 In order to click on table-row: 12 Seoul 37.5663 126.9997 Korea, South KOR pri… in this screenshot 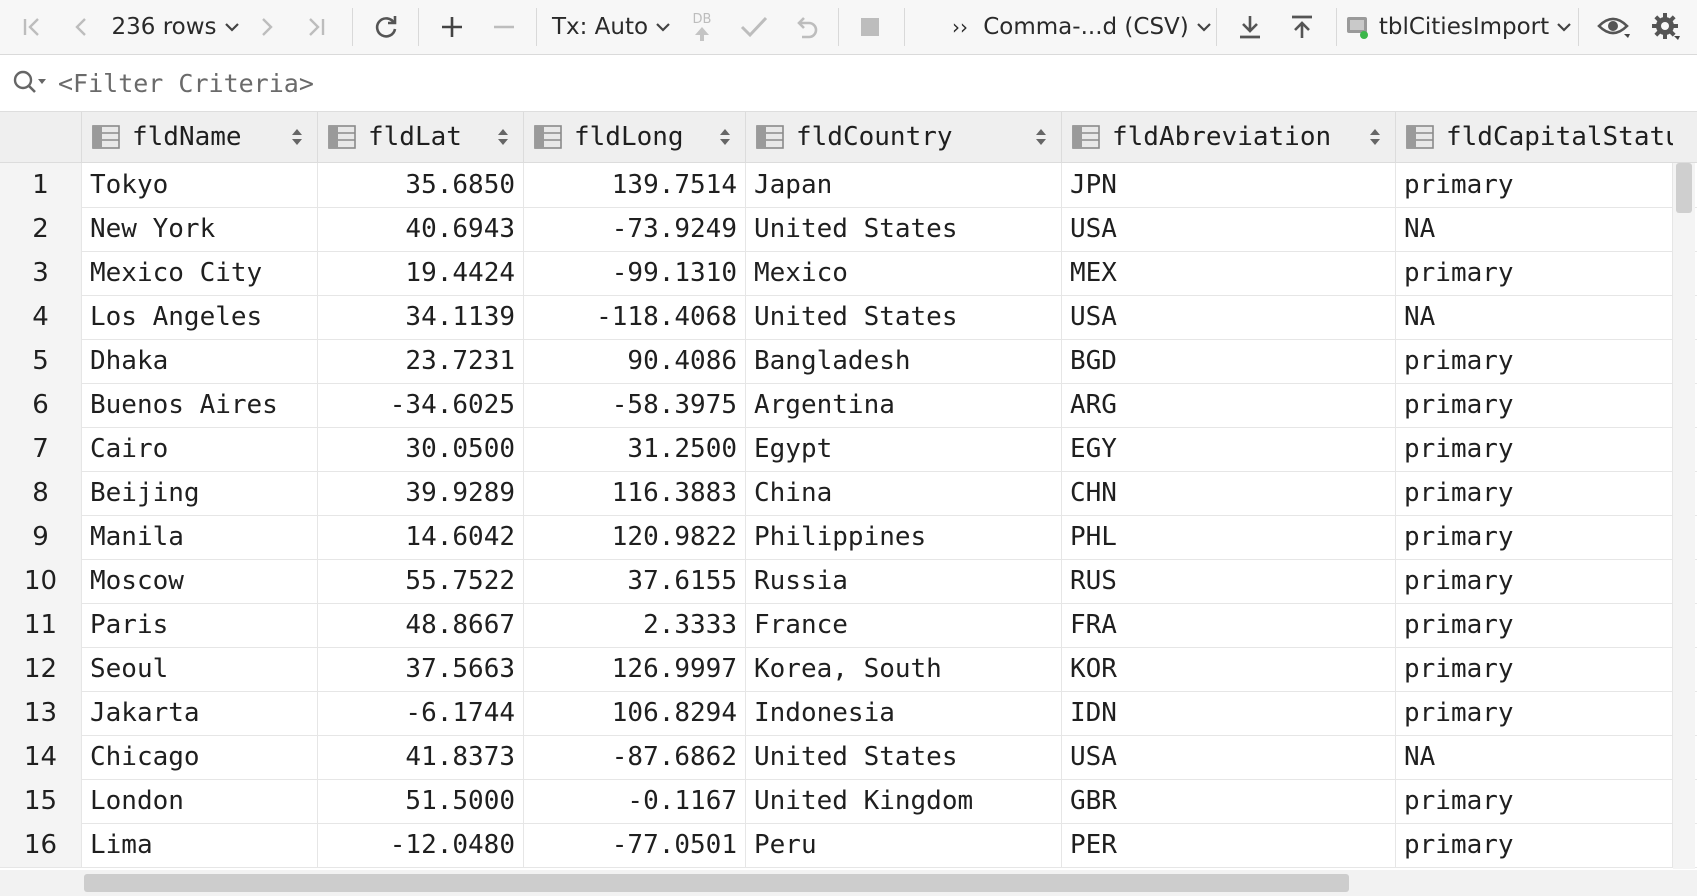, I will do `click(848, 669)`.